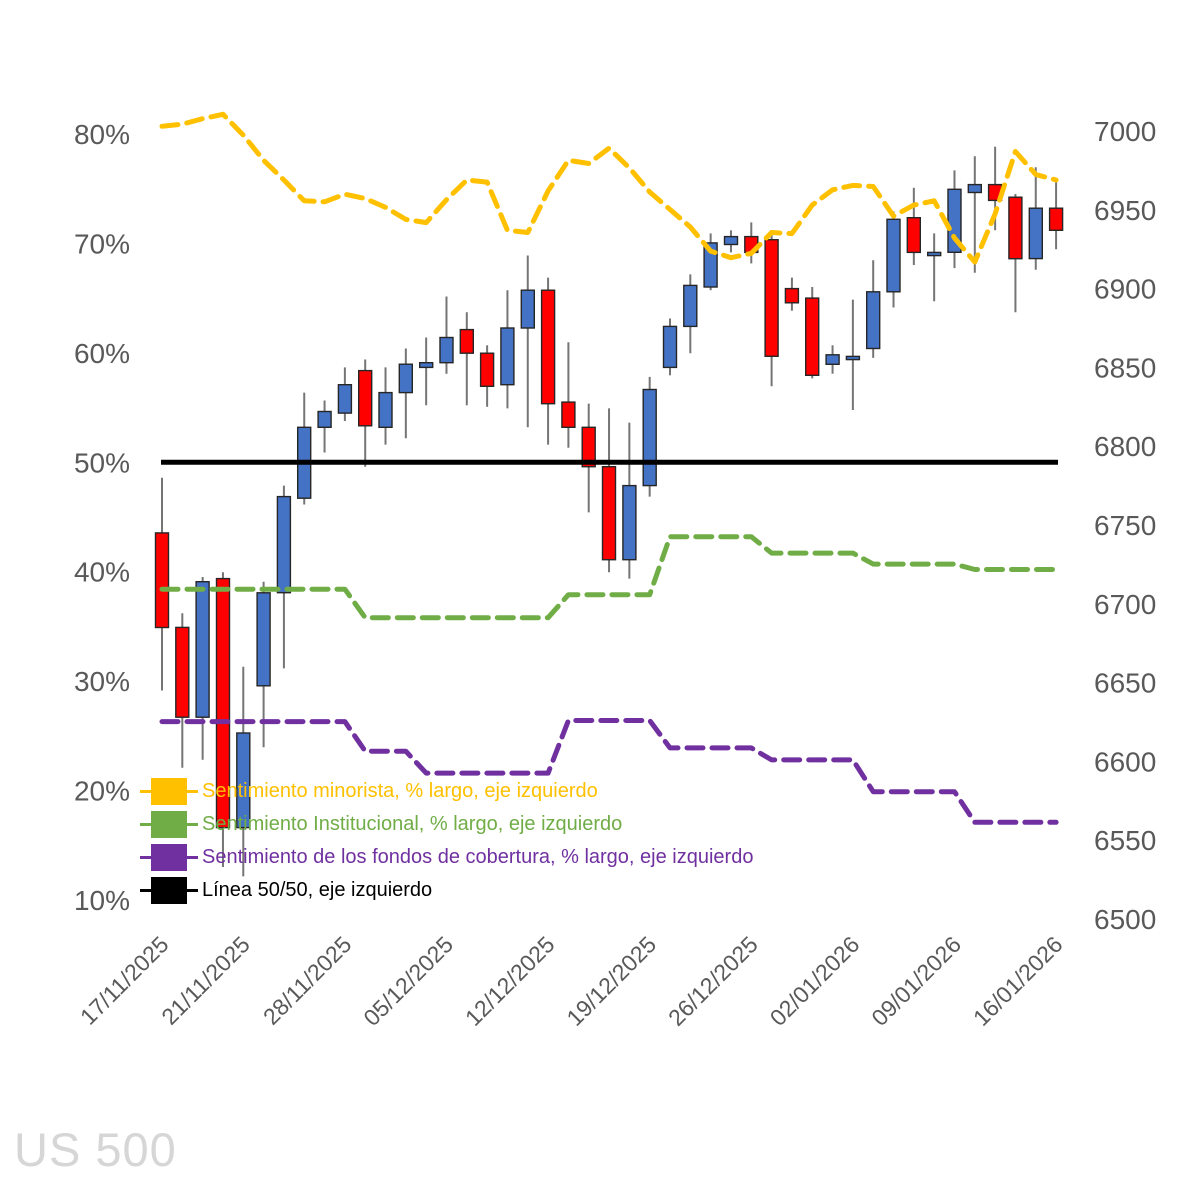 Image resolution: width=1181 pixels, height=1181 pixels. Describe the element at coordinates (102, 462) in the screenshot. I see `left-axis-tick-label: 50%` at that location.